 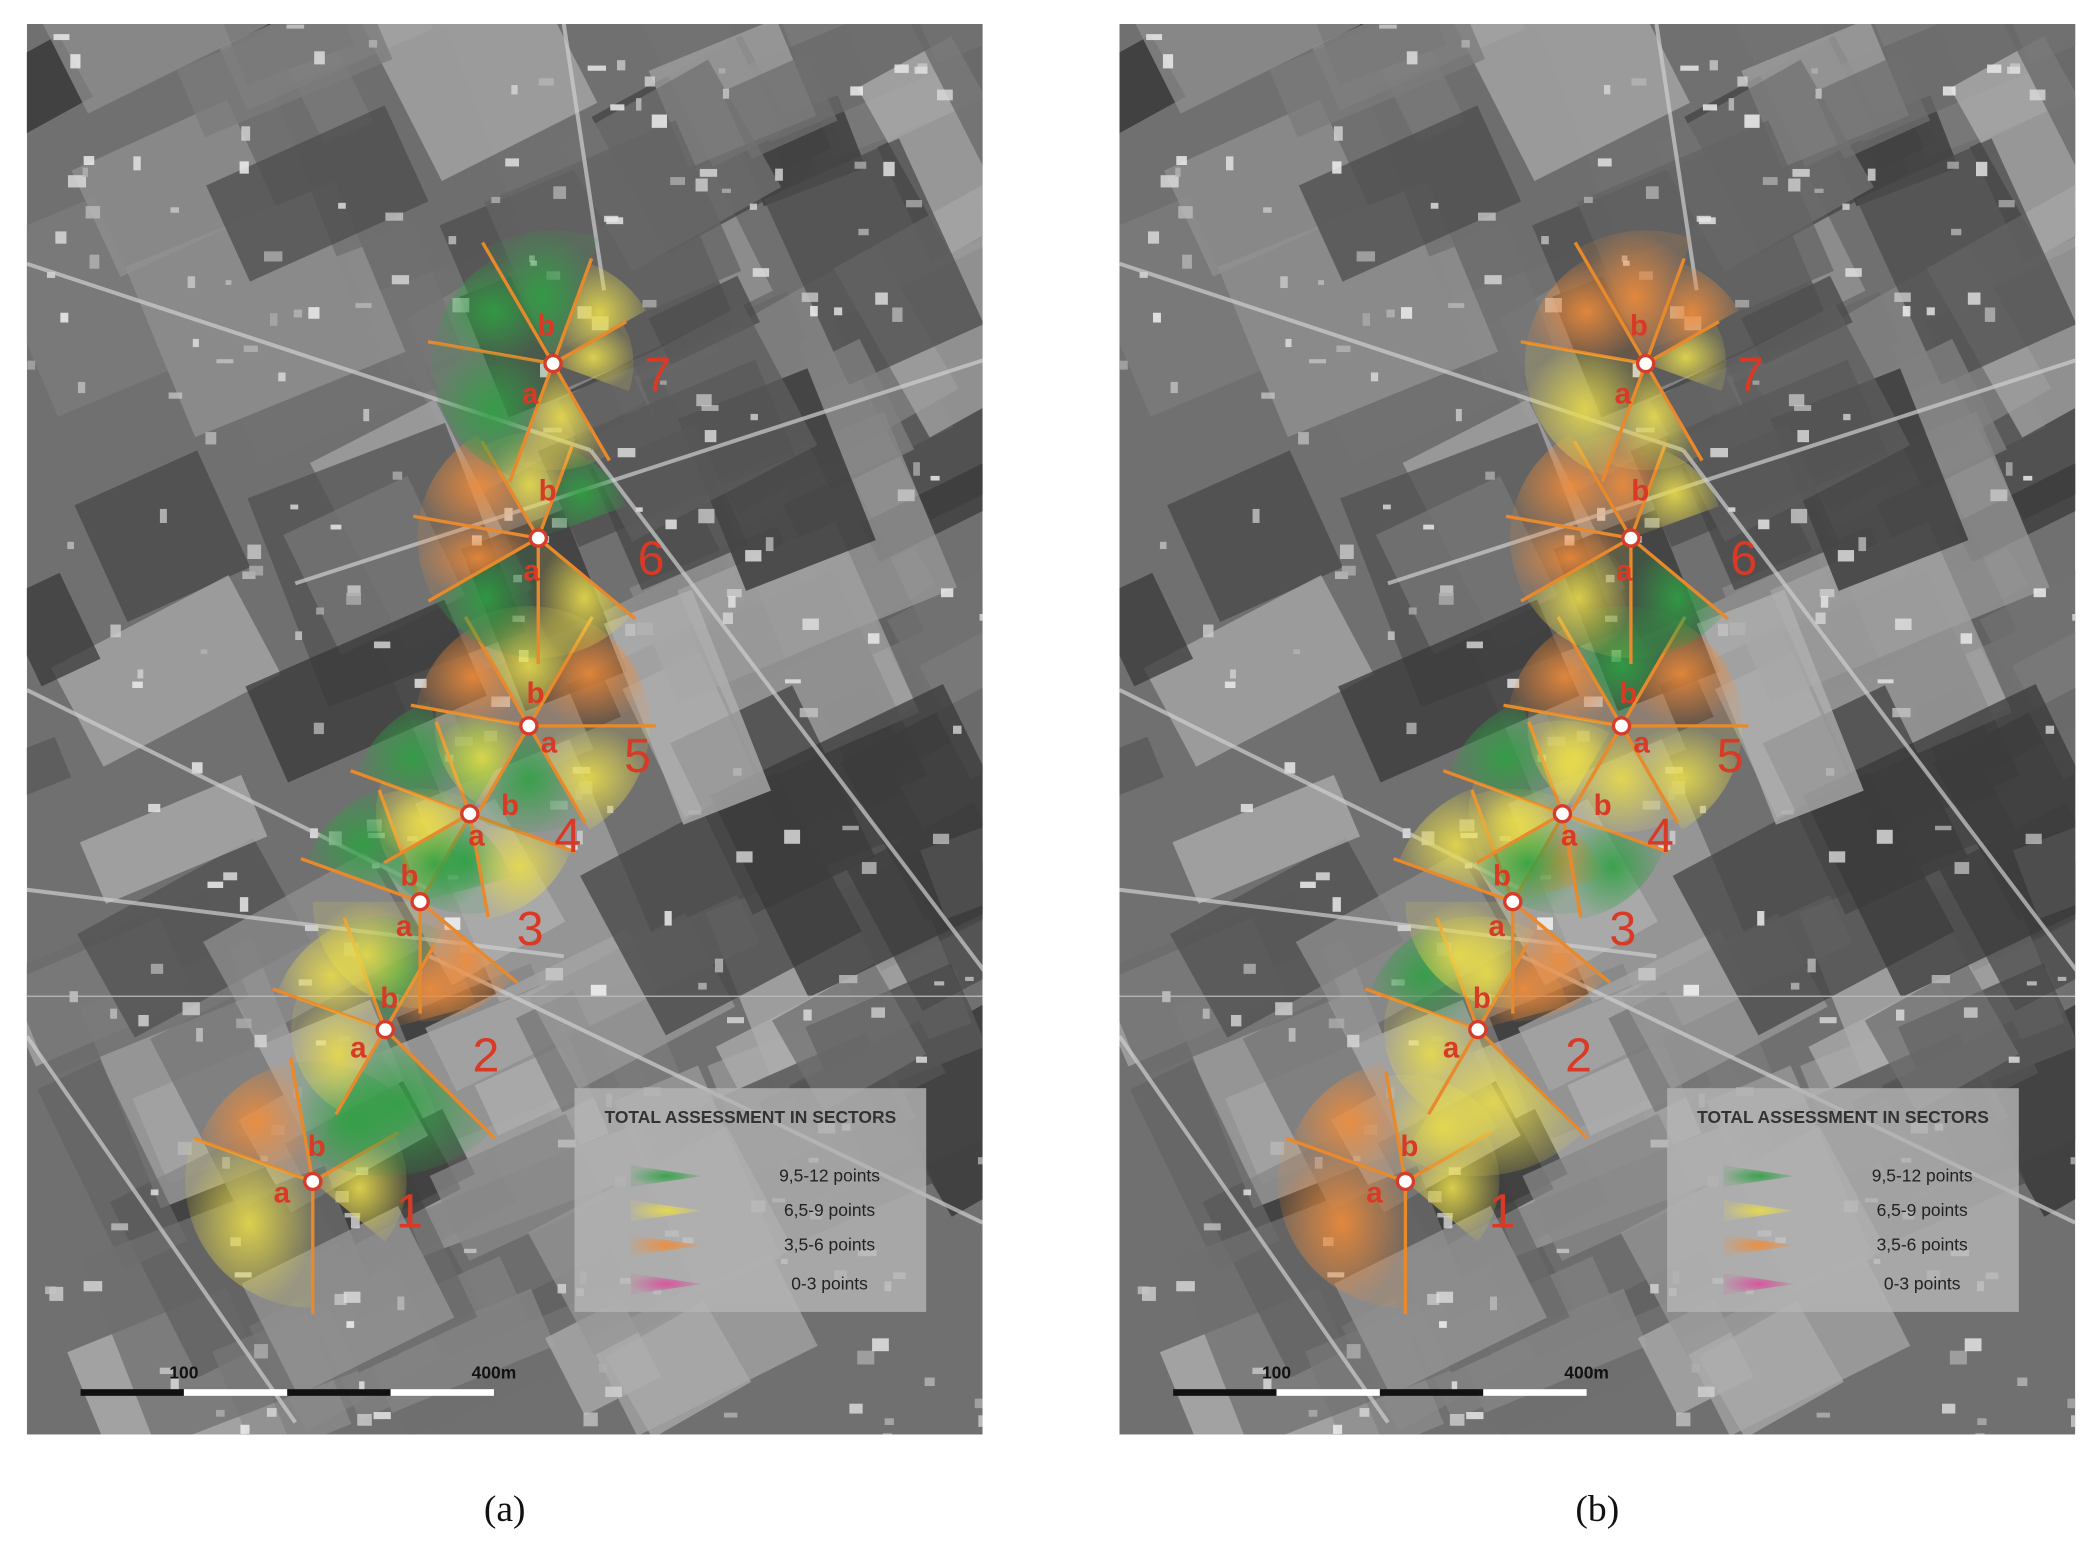 I want to click on legend-swatch, so click(x=1759, y=1211).